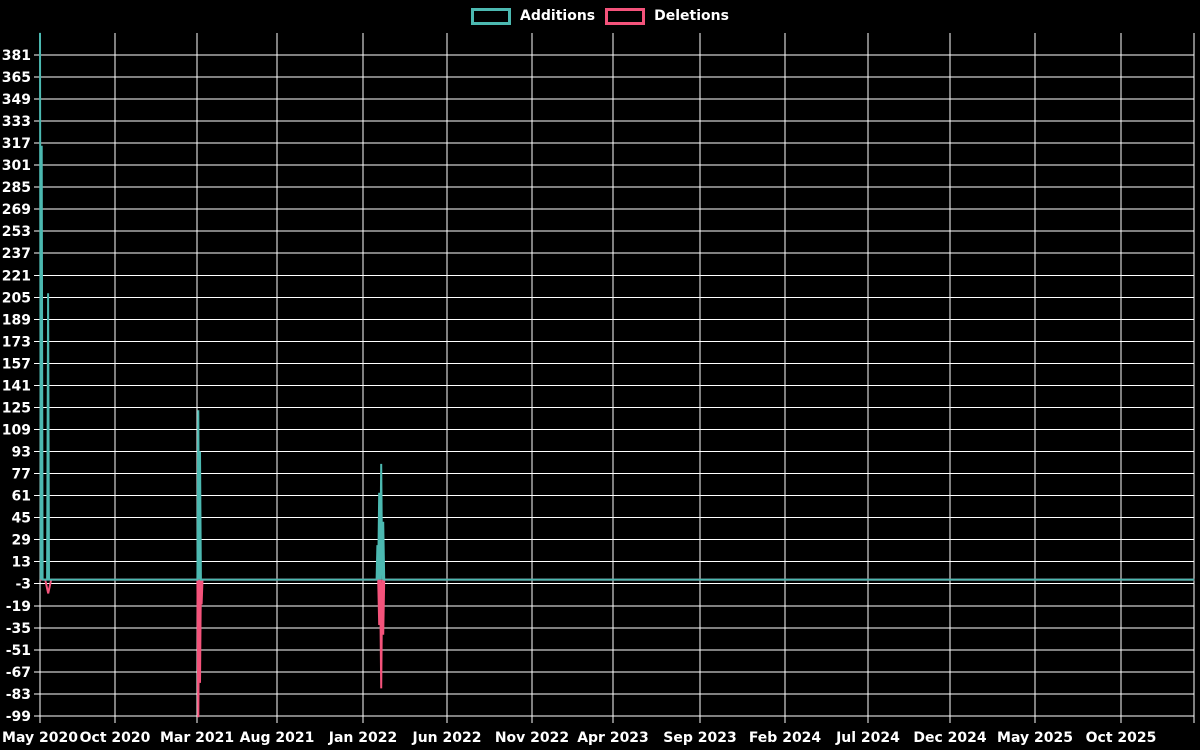 Image resolution: width=1200 pixels, height=750 pixels. Describe the element at coordinates (16, 276) in the screenshot. I see `y-tick-label: 221` at that location.